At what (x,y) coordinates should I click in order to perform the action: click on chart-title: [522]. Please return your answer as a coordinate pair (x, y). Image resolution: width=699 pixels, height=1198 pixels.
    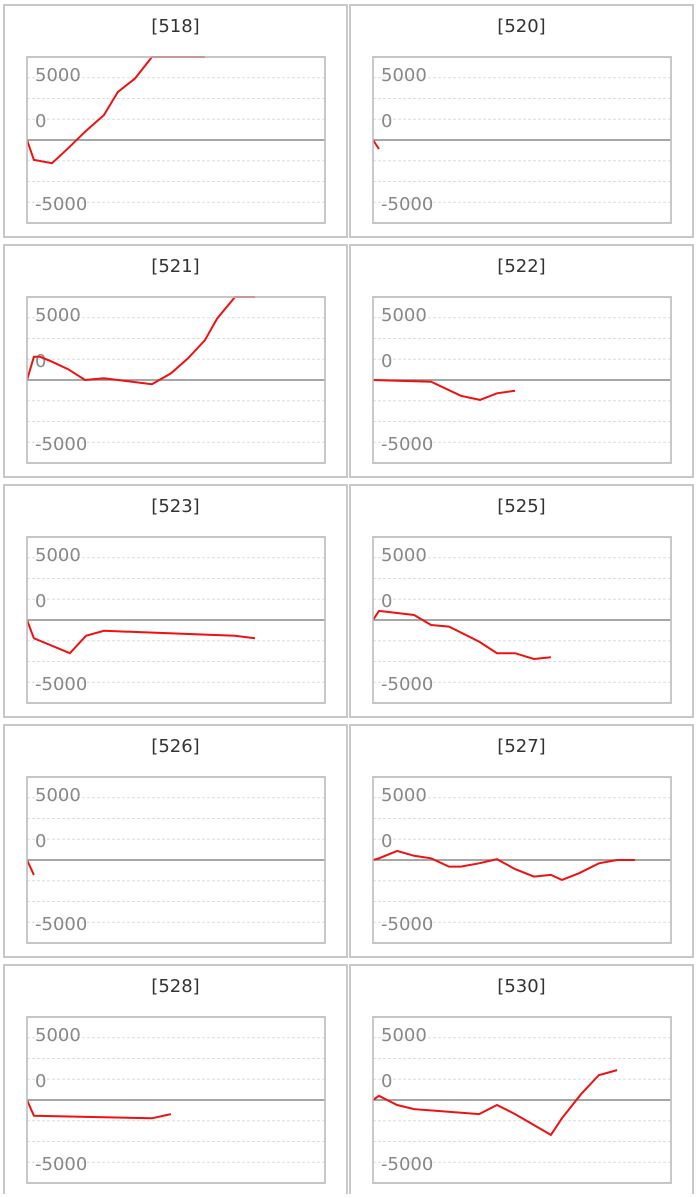
    Looking at the image, I should click on (521, 266).